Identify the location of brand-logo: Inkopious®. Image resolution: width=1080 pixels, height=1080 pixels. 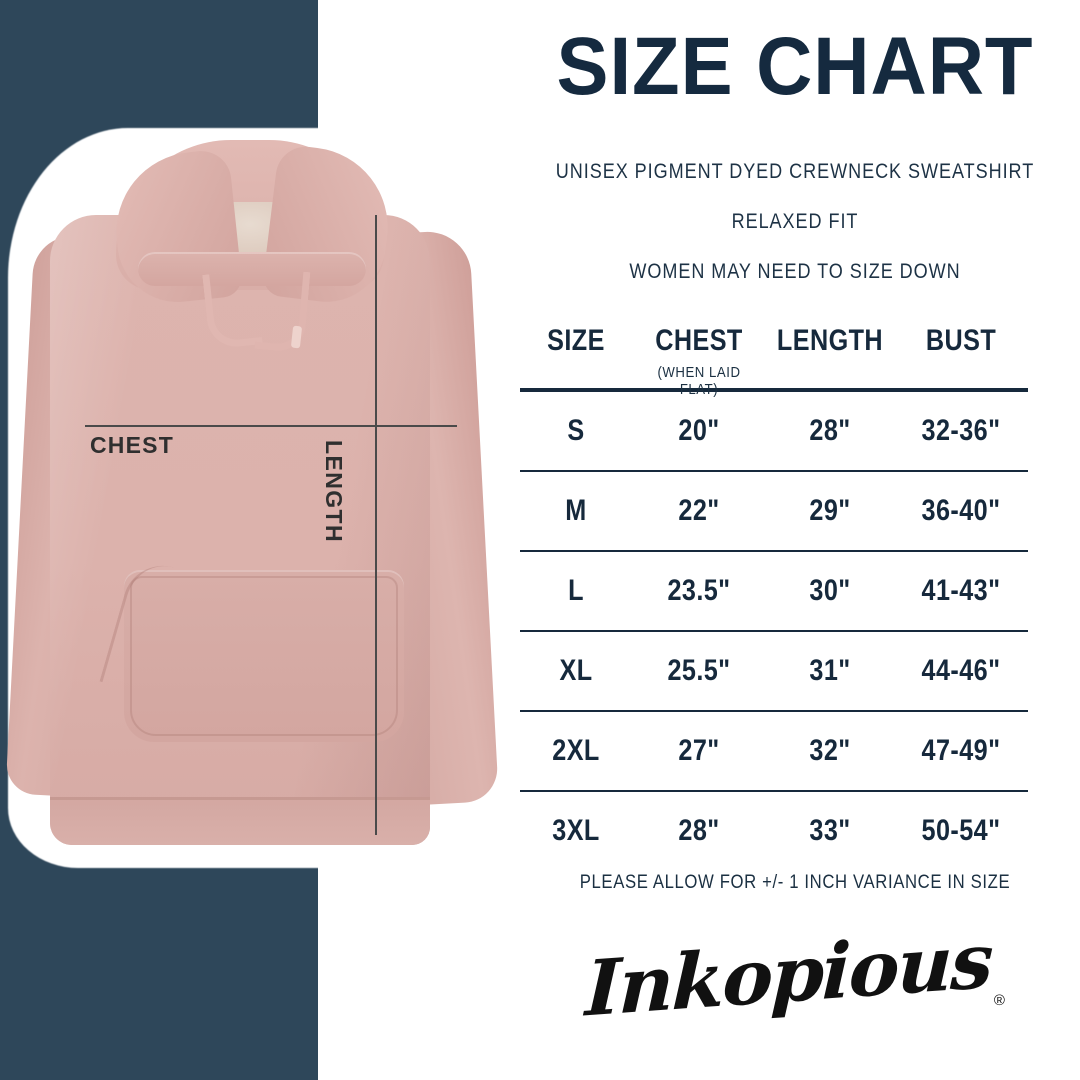
(795, 975).